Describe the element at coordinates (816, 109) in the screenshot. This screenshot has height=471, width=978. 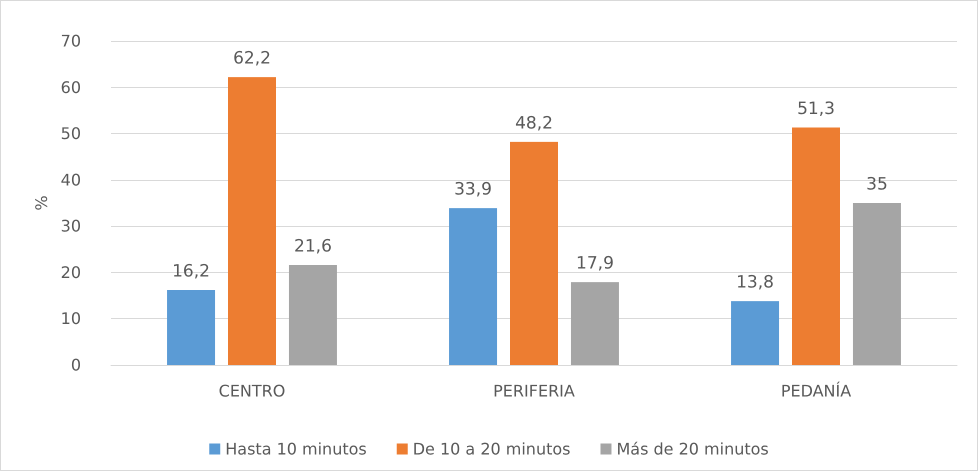
I see `data-label: 51,3` at that location.